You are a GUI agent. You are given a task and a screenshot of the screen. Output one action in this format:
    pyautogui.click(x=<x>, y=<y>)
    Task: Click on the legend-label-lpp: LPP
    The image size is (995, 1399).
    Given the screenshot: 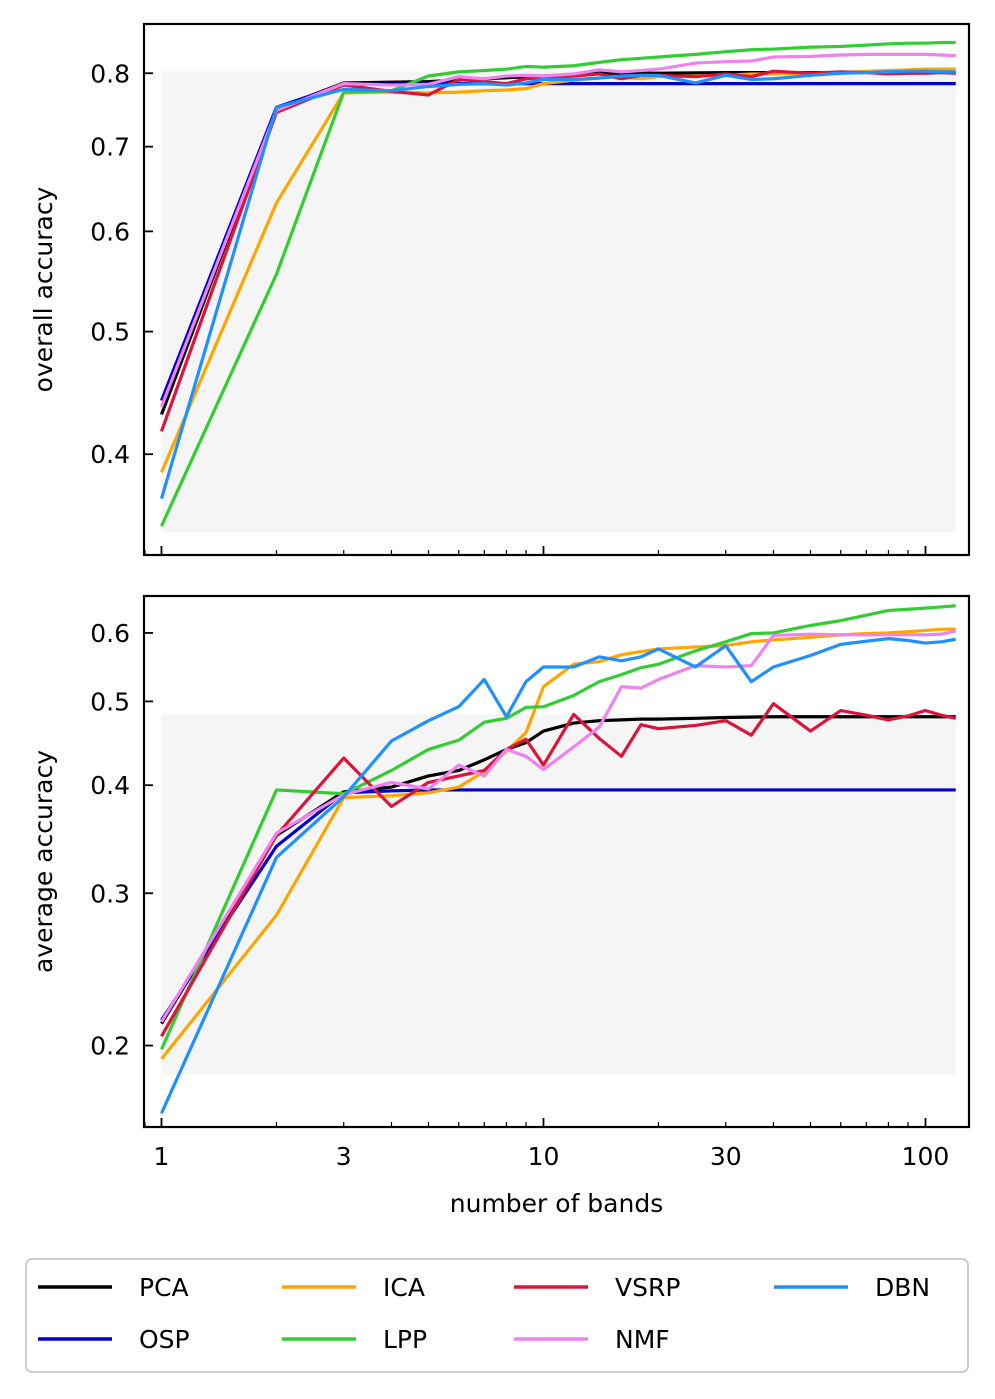 What is the action you would take?
    pyautogui.click(x=405, y=1339)
    